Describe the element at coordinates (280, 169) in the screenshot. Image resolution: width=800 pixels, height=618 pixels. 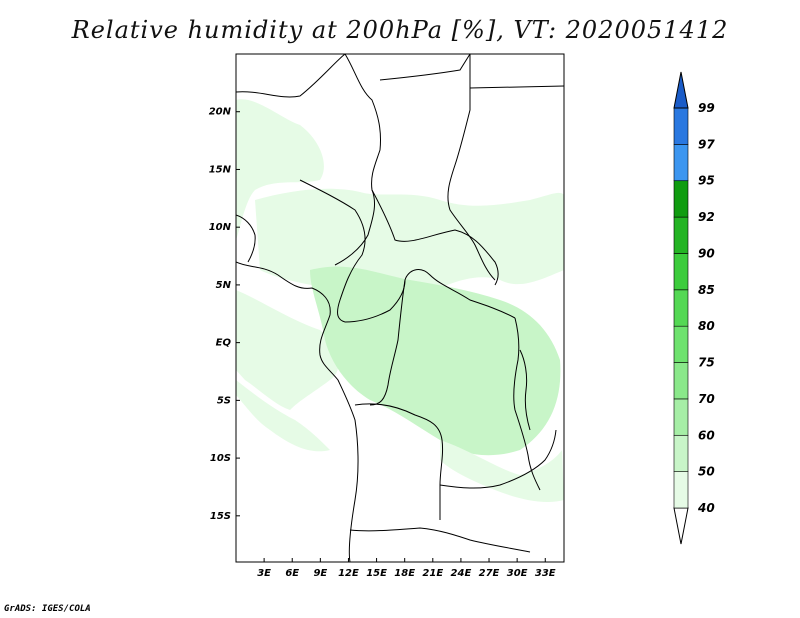
I see `humidity-region-west-africa` at that location.